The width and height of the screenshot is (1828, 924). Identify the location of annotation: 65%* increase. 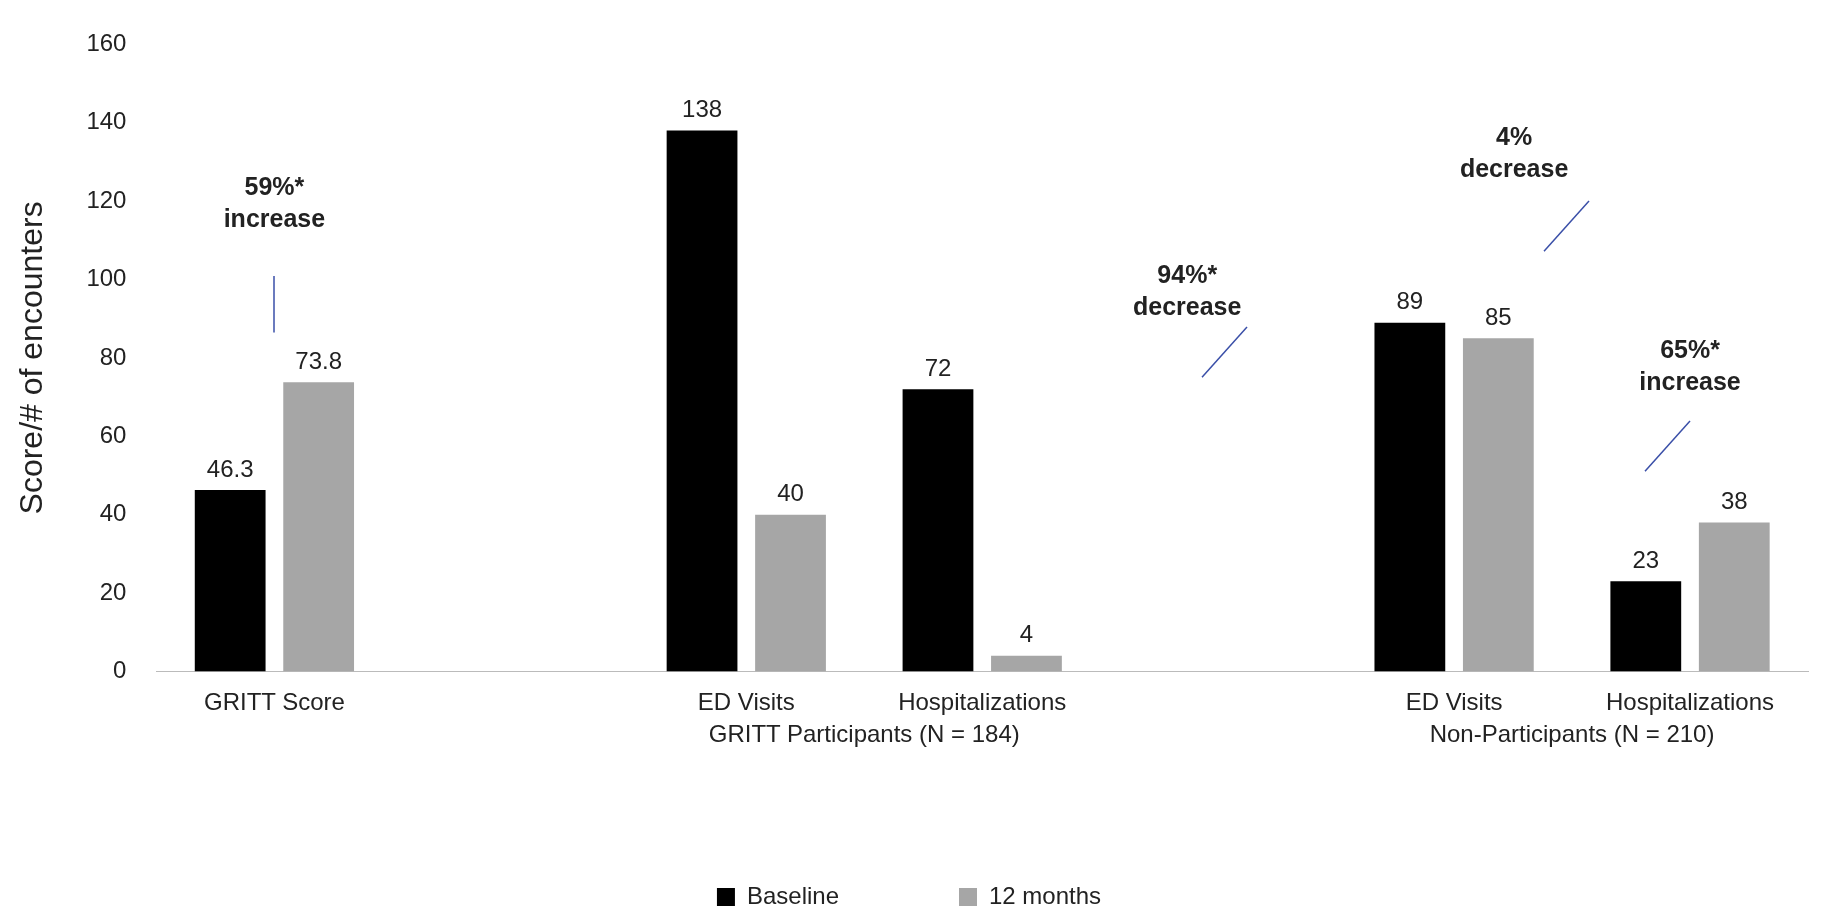
(1690, 365).